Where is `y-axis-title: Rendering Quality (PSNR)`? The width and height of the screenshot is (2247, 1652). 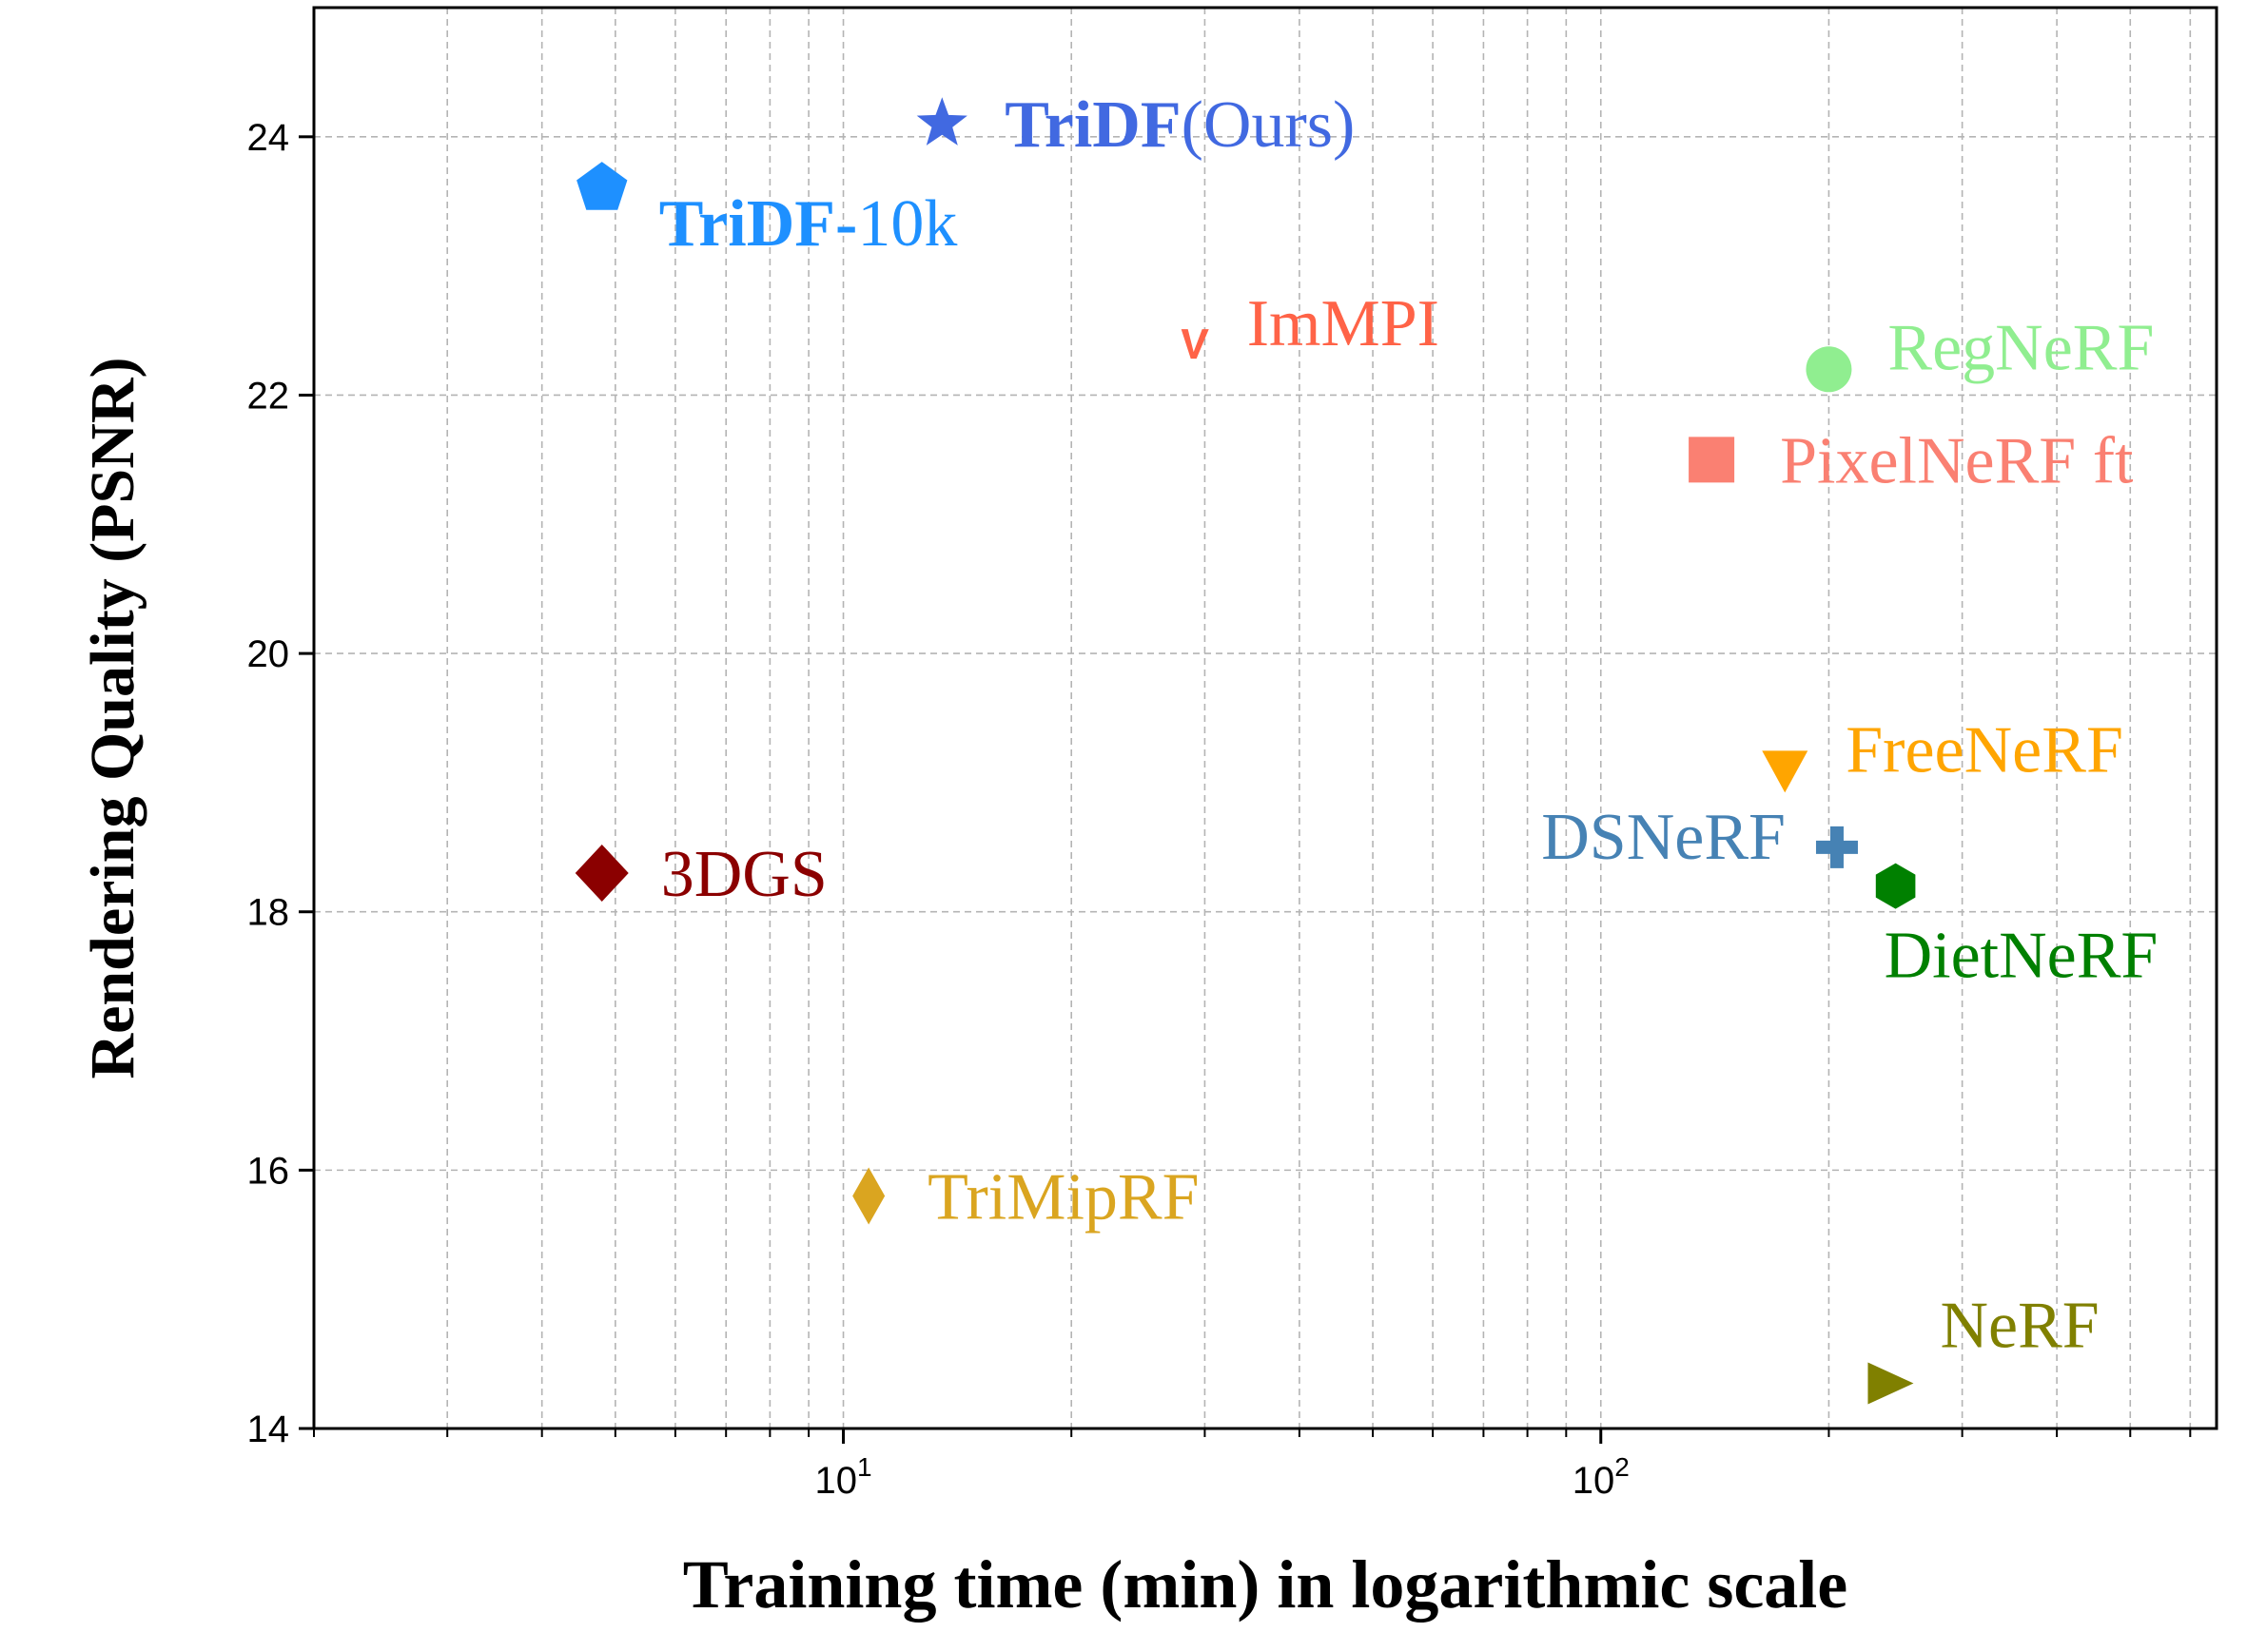 y-axis-title: Rendering Quality (PSNR) is located at coordinates (112, 718).